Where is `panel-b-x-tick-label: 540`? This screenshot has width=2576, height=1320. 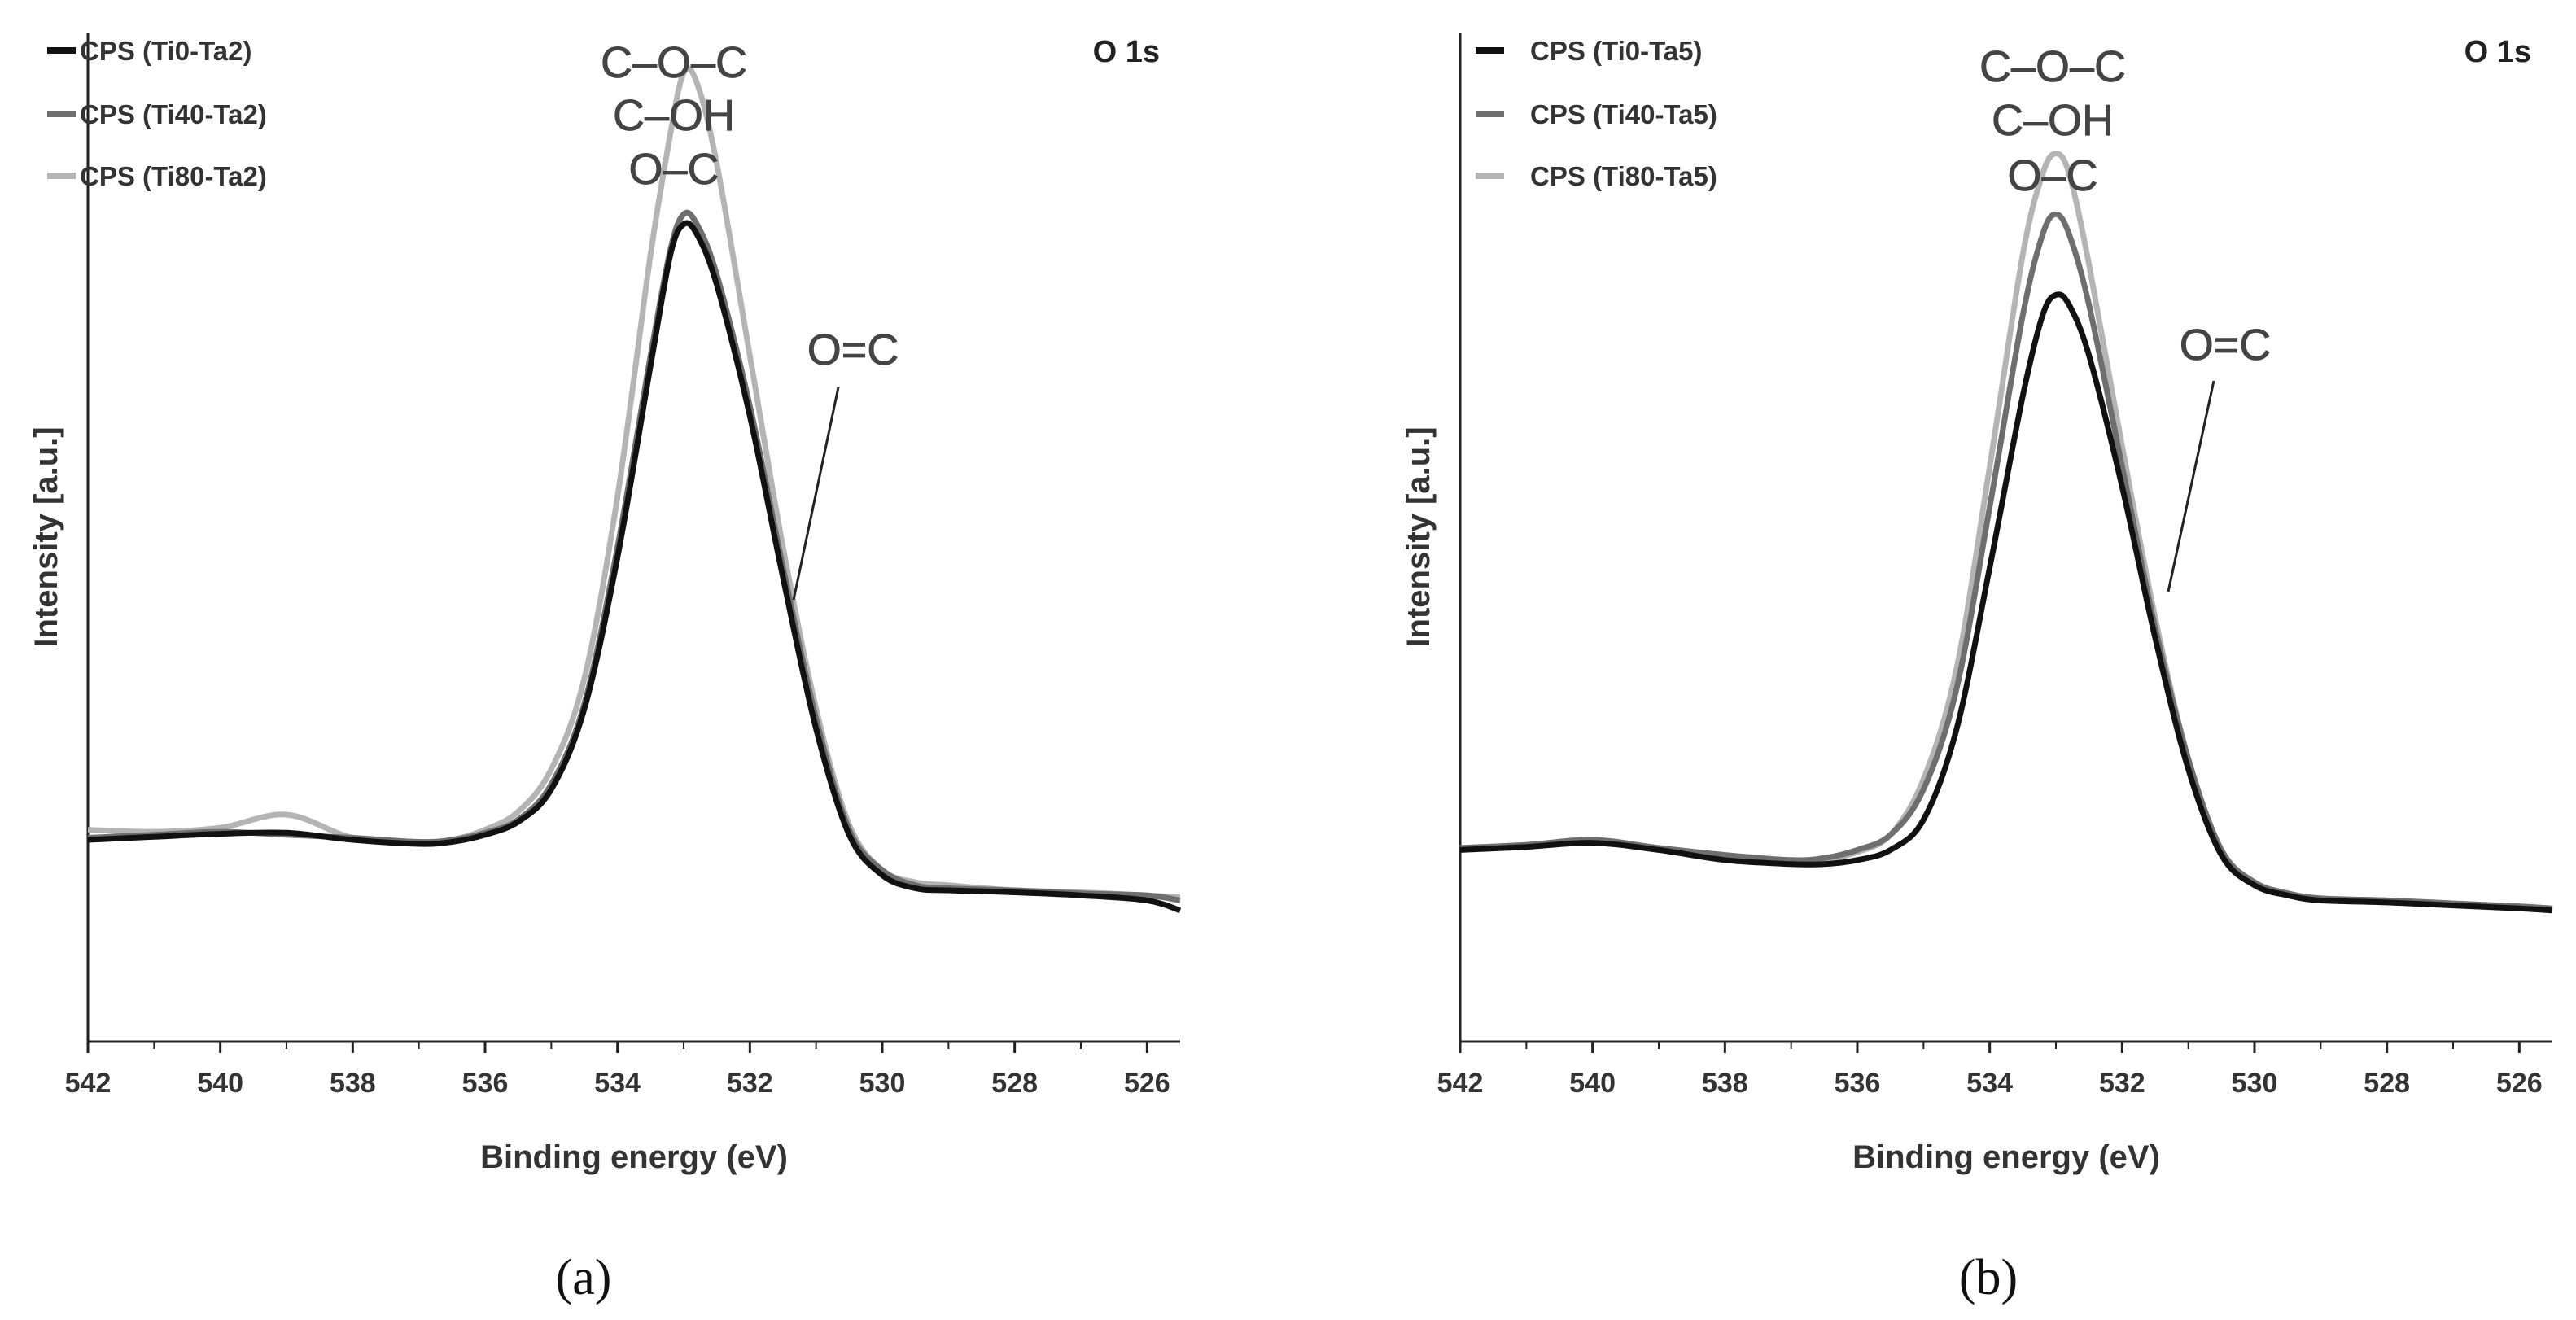 panel-b-x-tick-label: 540 is located at coordinates (1592, 1083).